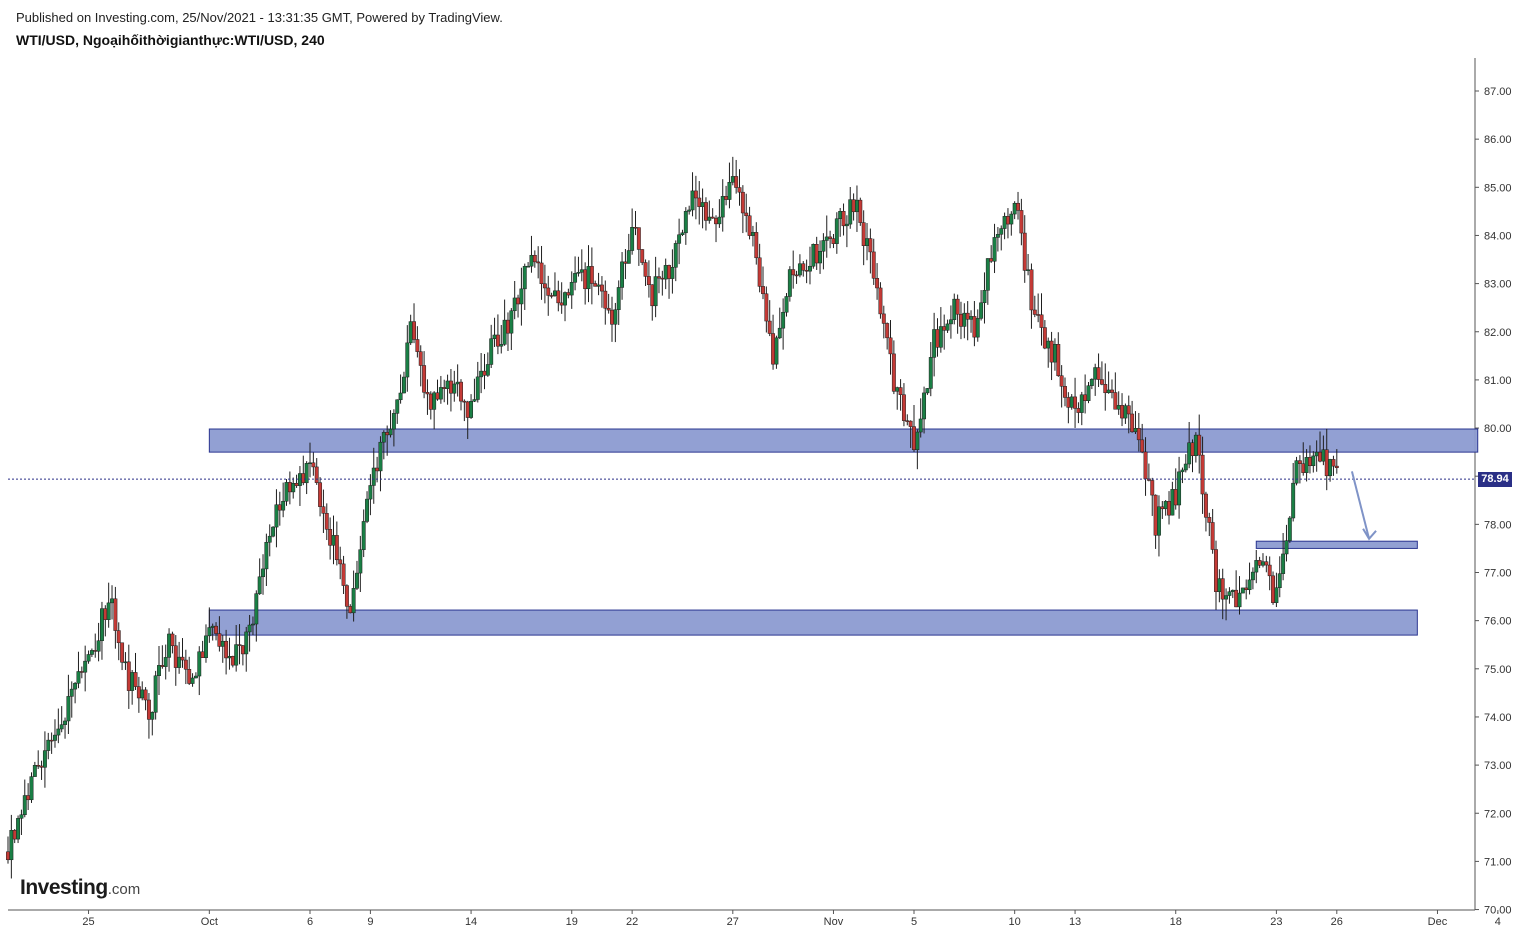 This screenshot has height=934, width=1521. I want to click on down-arrow-shaft, so click(1360, 505).